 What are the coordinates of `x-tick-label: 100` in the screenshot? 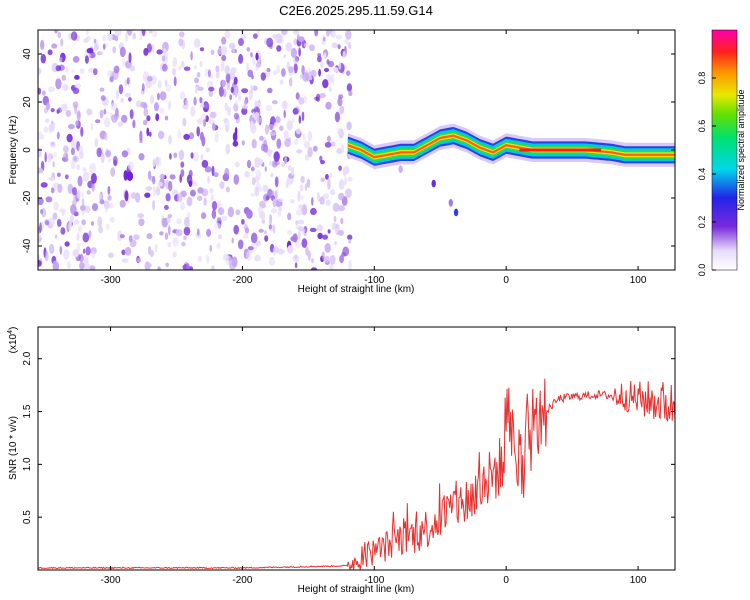 It's located at (638, 580).